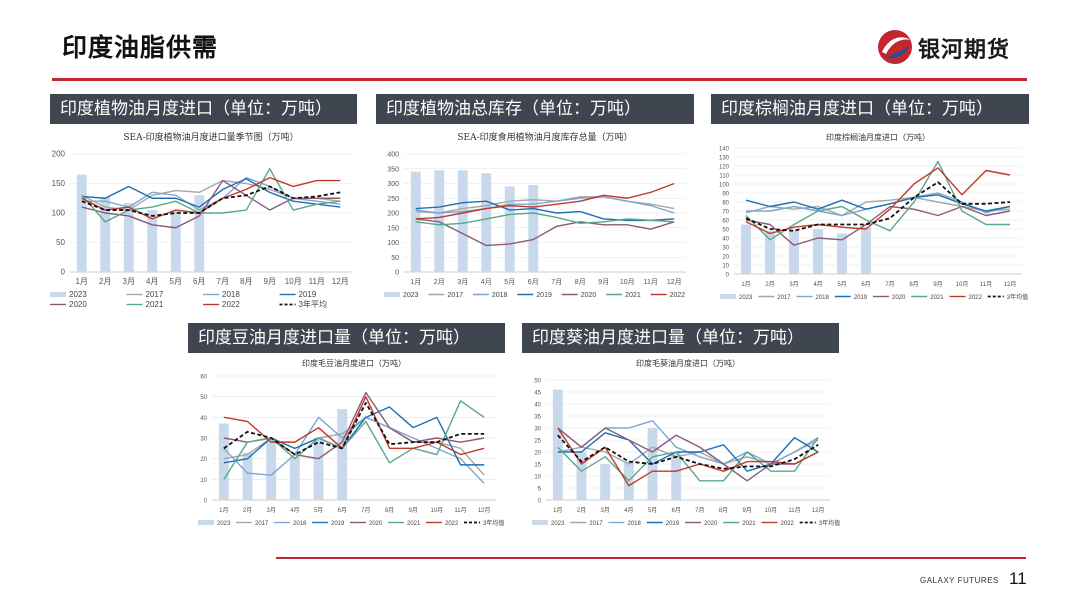 The height and width of the screenshot is (608, 1080). What do you see at coordinates (688, 452) in the screenshot?
I see `series-line-3-` at bounding box center [688, 452].